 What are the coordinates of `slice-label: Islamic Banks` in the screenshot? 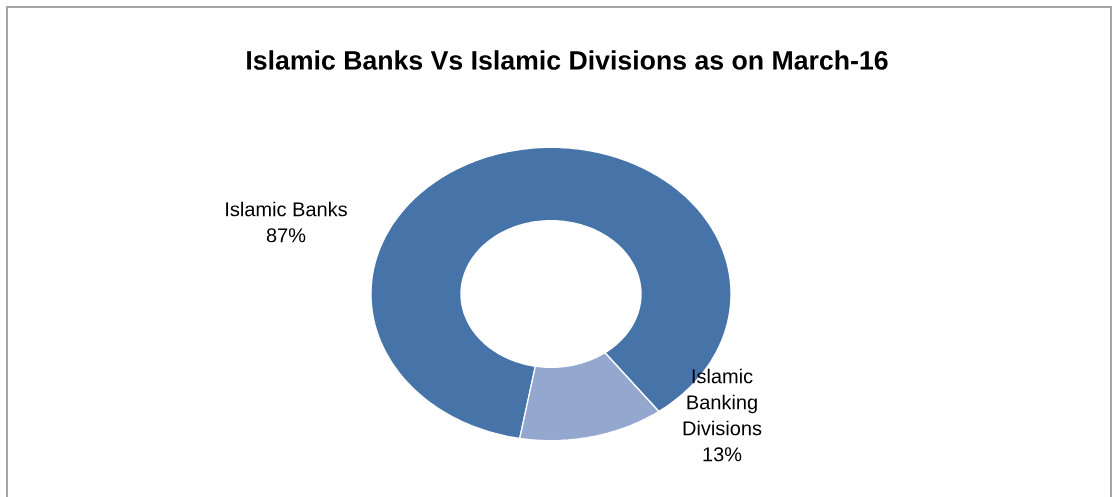 It's located at (286, 209).